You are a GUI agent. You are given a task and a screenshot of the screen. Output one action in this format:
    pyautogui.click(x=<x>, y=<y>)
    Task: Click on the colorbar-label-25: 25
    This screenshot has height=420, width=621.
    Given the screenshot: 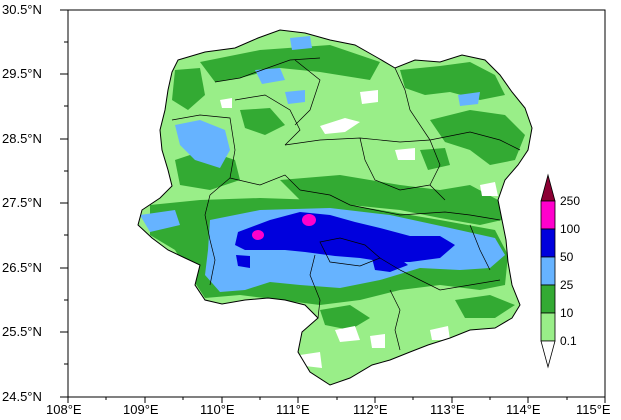 What is the action you would take?
    pyautogui.click(x=567, y=285)
    